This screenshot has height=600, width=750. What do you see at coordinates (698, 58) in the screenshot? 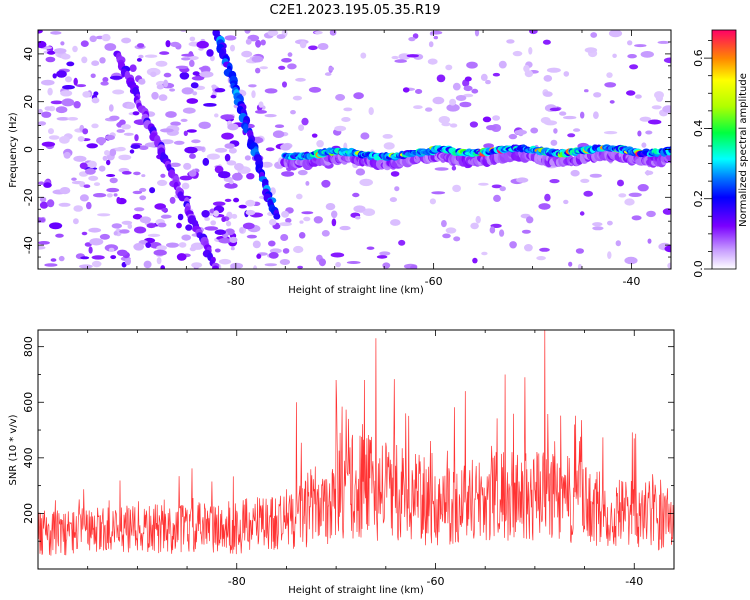
I see `colorbar-tick-label: 0.6` at bounding box center [698, 58].